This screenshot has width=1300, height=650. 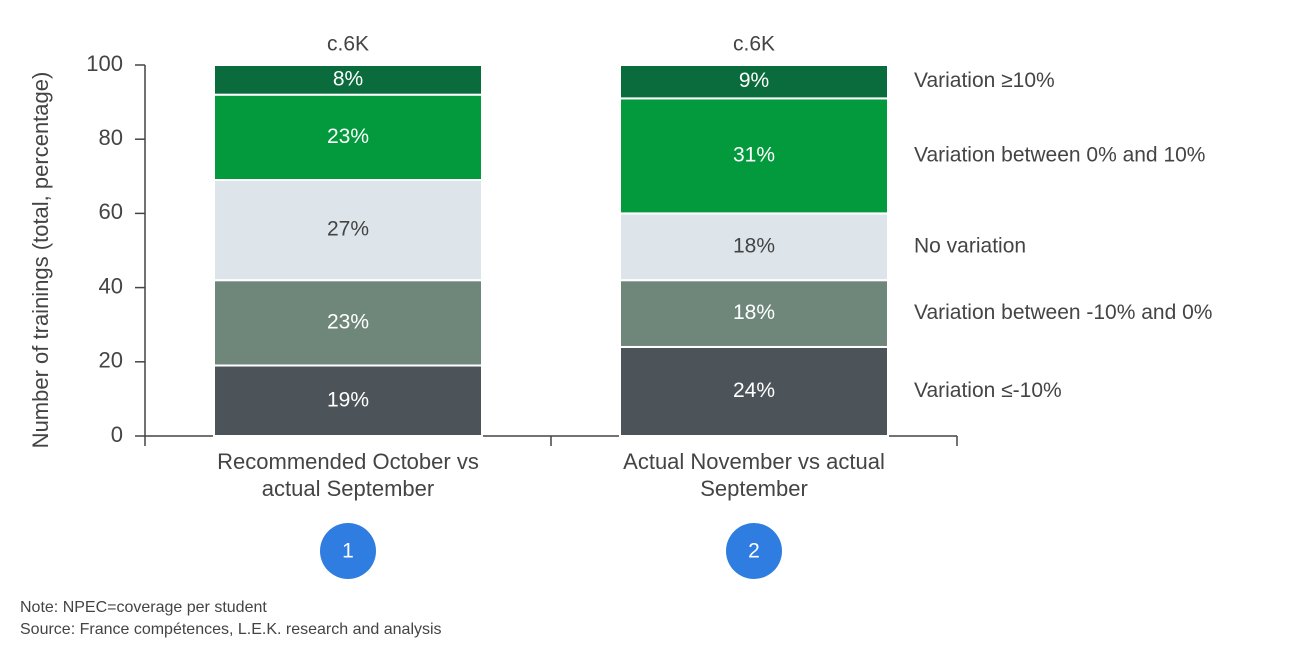 What do you see at coordinates (104, 63) in the screenshot?
I see `y-tick-label: 100` at bounding box center [104, 63].